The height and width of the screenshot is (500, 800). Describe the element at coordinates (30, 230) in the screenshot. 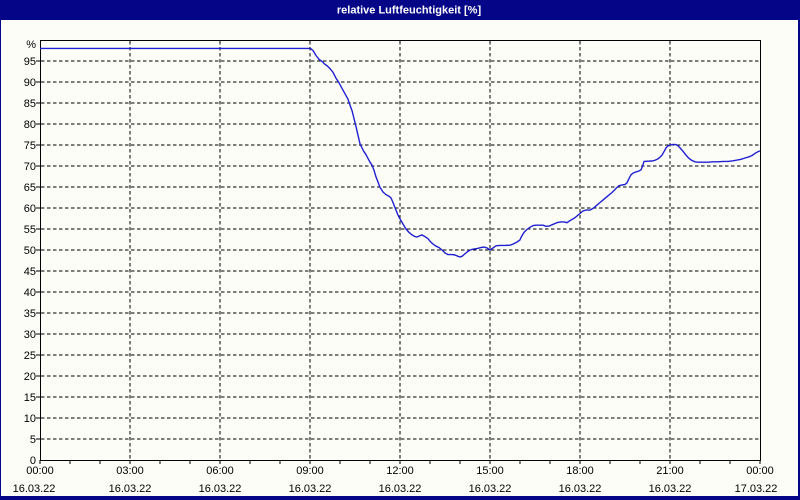

I see `svg-text: 55` at that location.